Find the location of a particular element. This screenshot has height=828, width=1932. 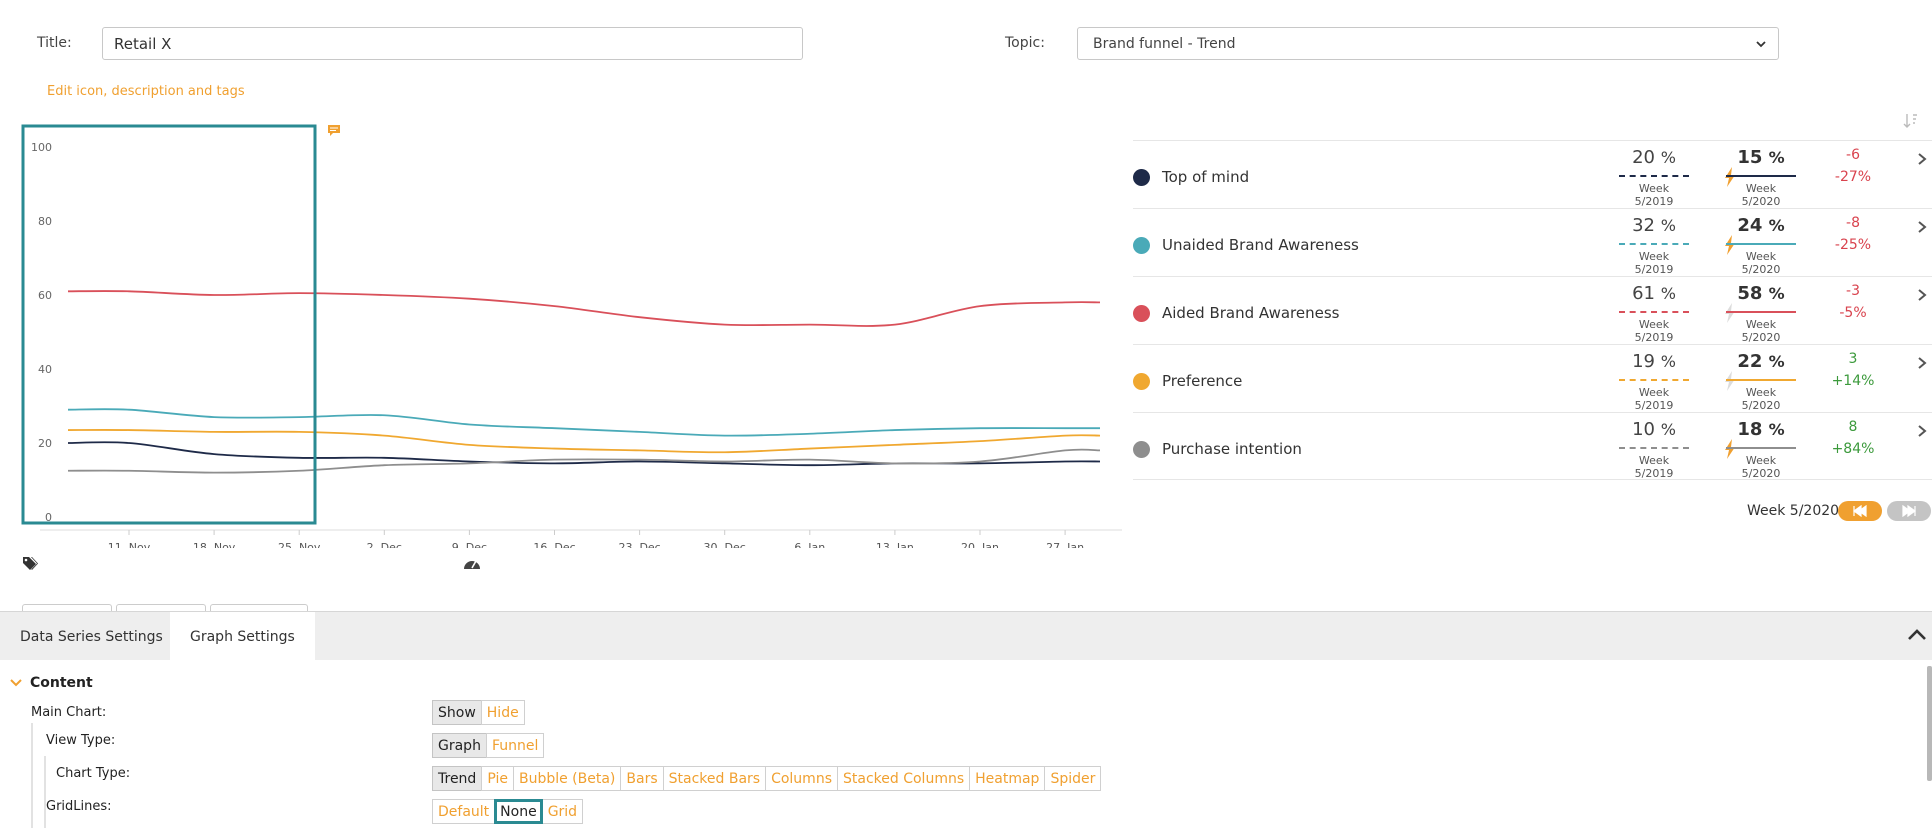

gridlines-none-button: None is located at coordinates (518, 811).